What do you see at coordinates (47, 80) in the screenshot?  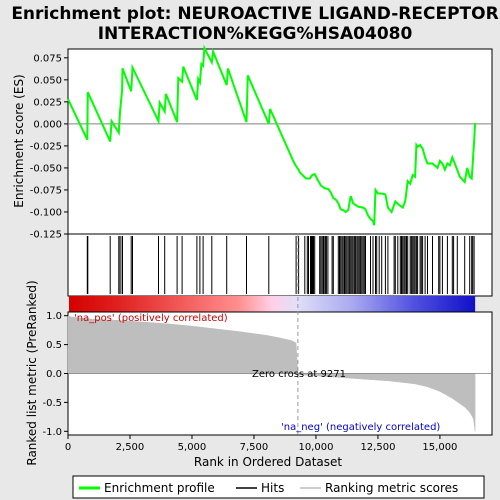 I see `es-ytick-label: 0.050` at bounding box center [47, 80].